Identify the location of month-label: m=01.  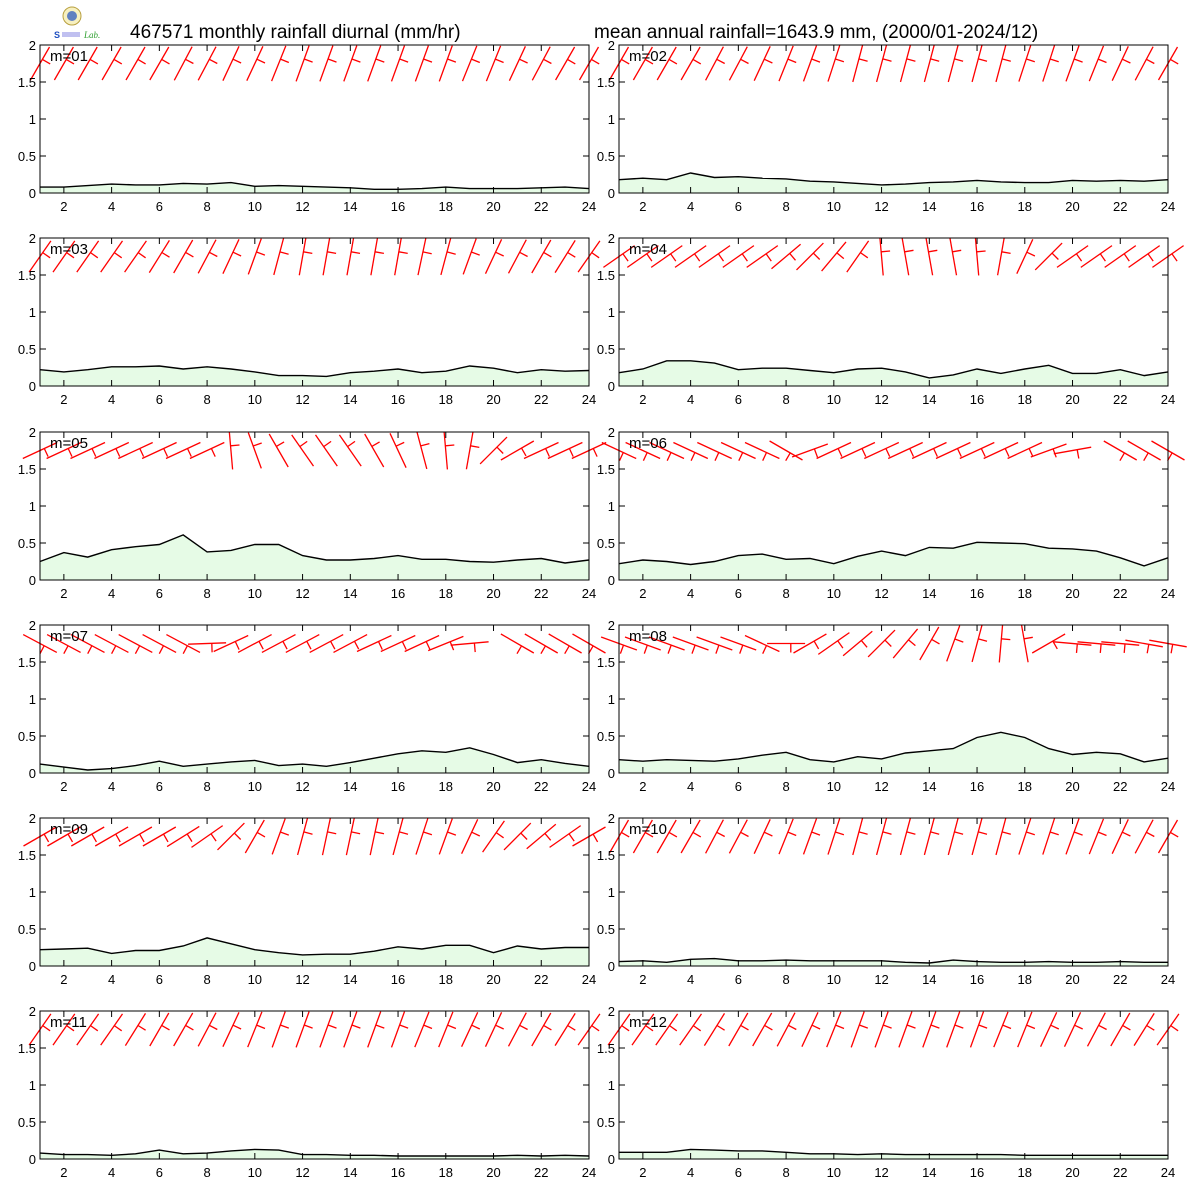
(69, 56).